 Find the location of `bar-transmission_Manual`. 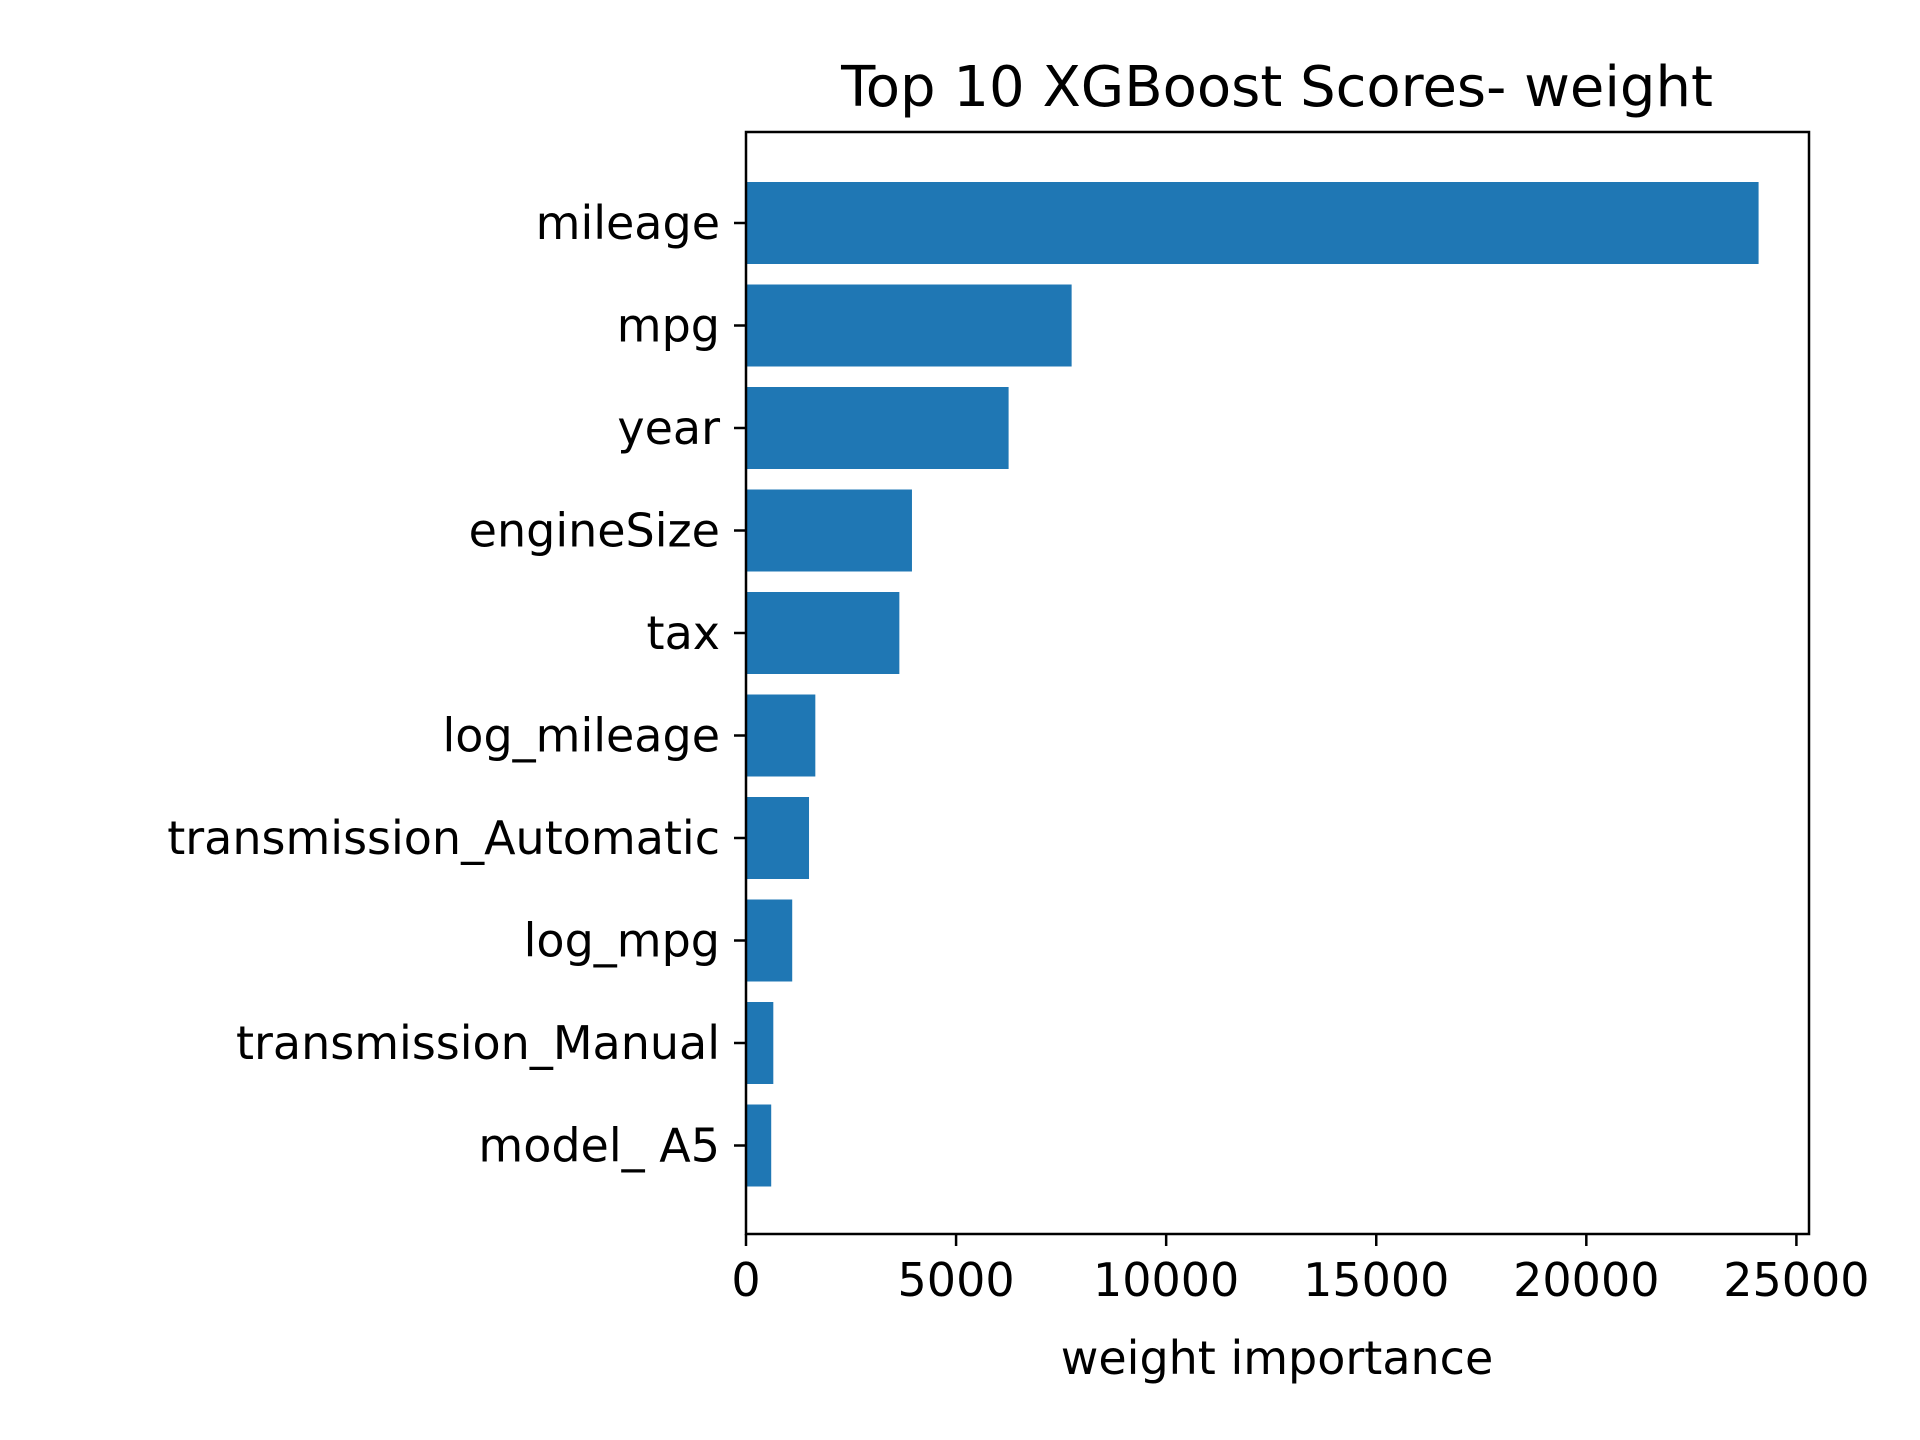

bar-transmission_Manual is located at coordinates (760, 1043).